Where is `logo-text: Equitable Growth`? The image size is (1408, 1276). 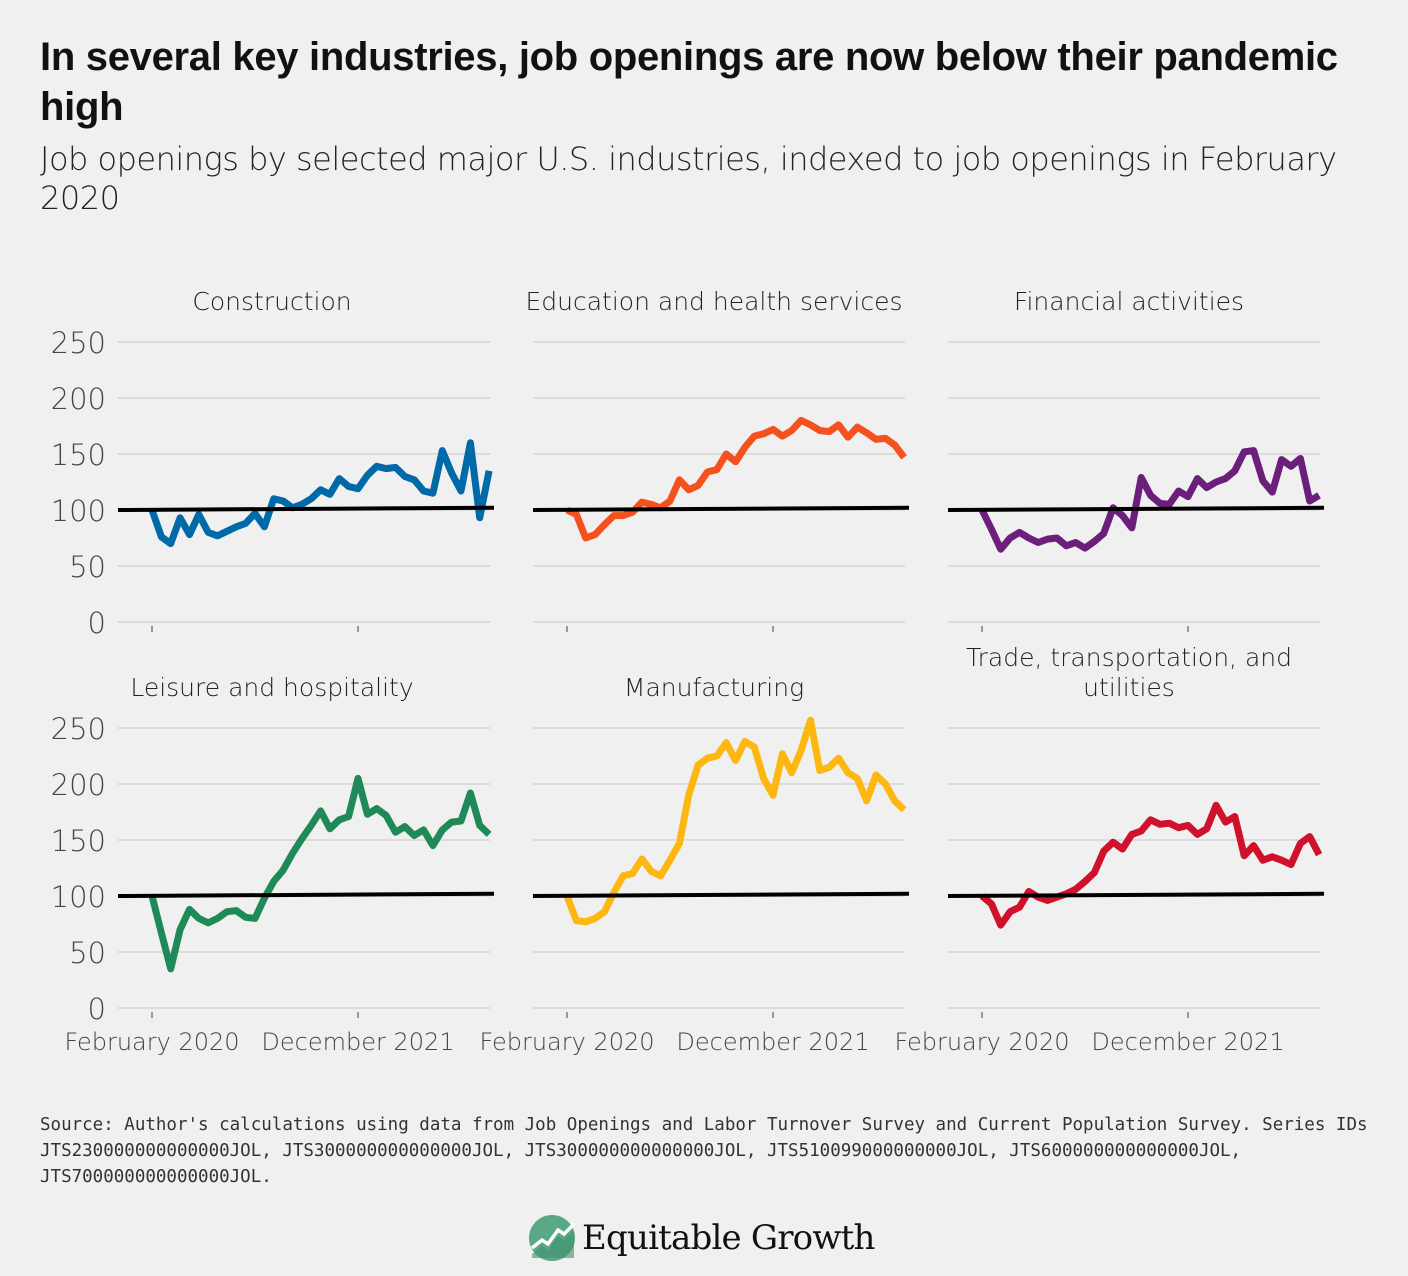 logo-text: Equitable Growth is located at coordinates (728, 1238).